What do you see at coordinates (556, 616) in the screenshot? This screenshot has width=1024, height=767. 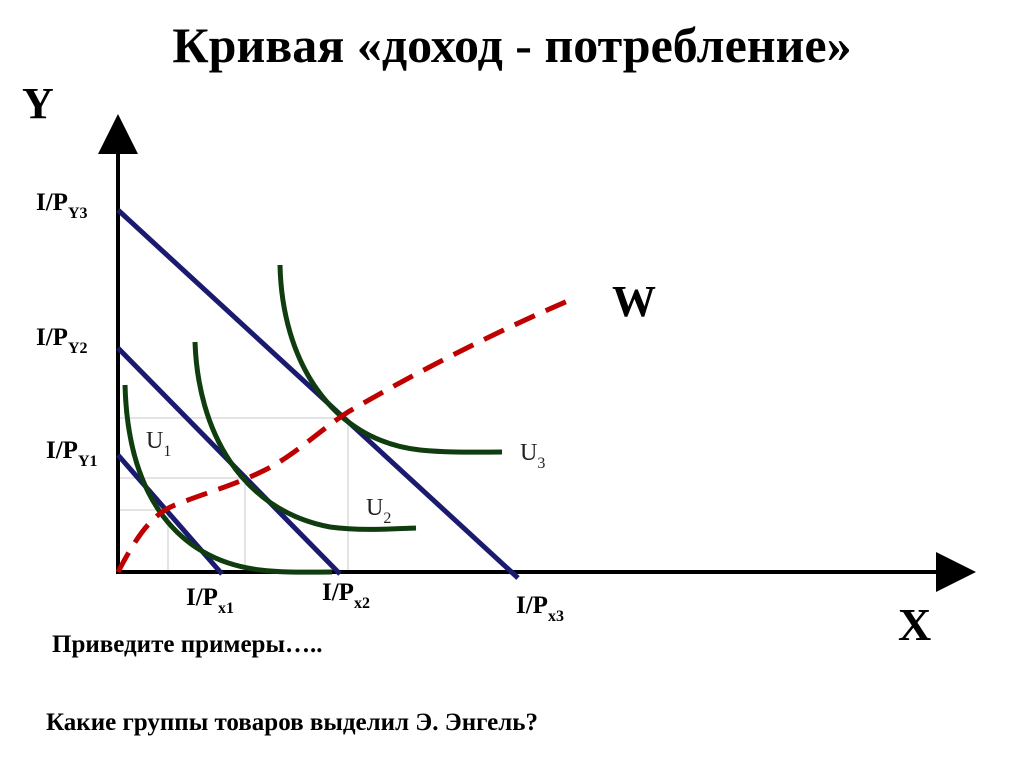 I see `label-sub: x3` at bounding box center [556, 616].